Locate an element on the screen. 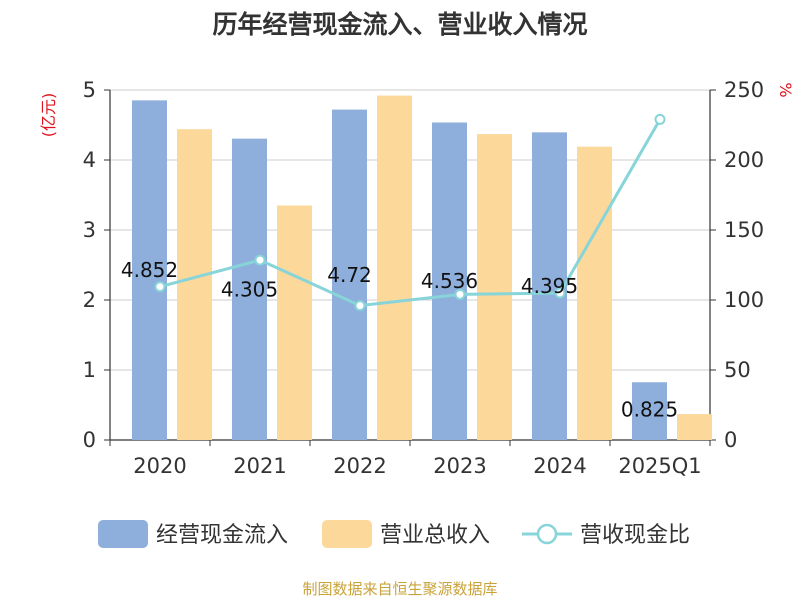  legend-label: 营业总收入 is located at coordinates (435, 535).